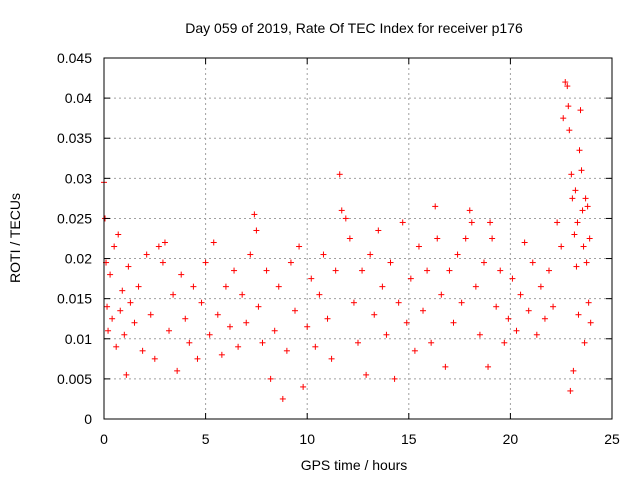 The width and height of the screenshot is (640, 480). What do you see at coordinates (74, 379) in the screenshot?
I see `y-tick-label: 0.005` at bounding box center [74, 379].